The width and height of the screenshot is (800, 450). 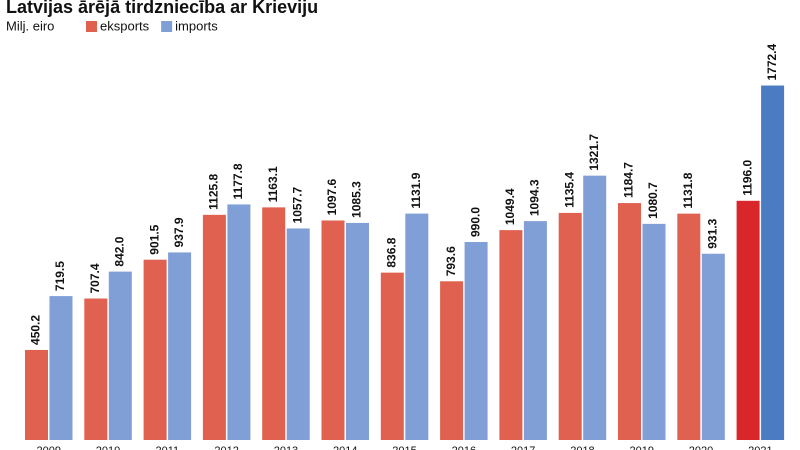 I want to click on value-label: 707.4, so click(x=95, y=278).